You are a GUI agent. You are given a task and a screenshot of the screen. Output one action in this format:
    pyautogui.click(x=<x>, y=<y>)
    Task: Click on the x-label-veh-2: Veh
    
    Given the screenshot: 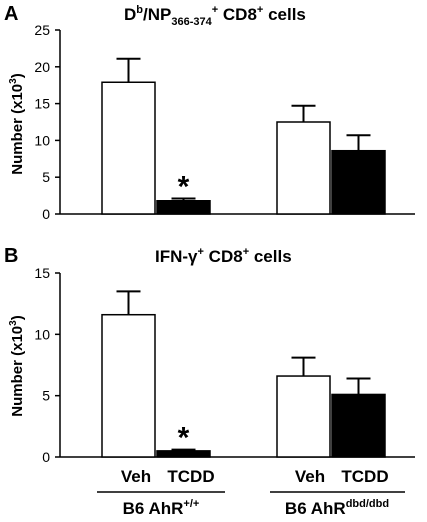 What is the action you would take?
    pyautogui.click(x=310, y=476)
    